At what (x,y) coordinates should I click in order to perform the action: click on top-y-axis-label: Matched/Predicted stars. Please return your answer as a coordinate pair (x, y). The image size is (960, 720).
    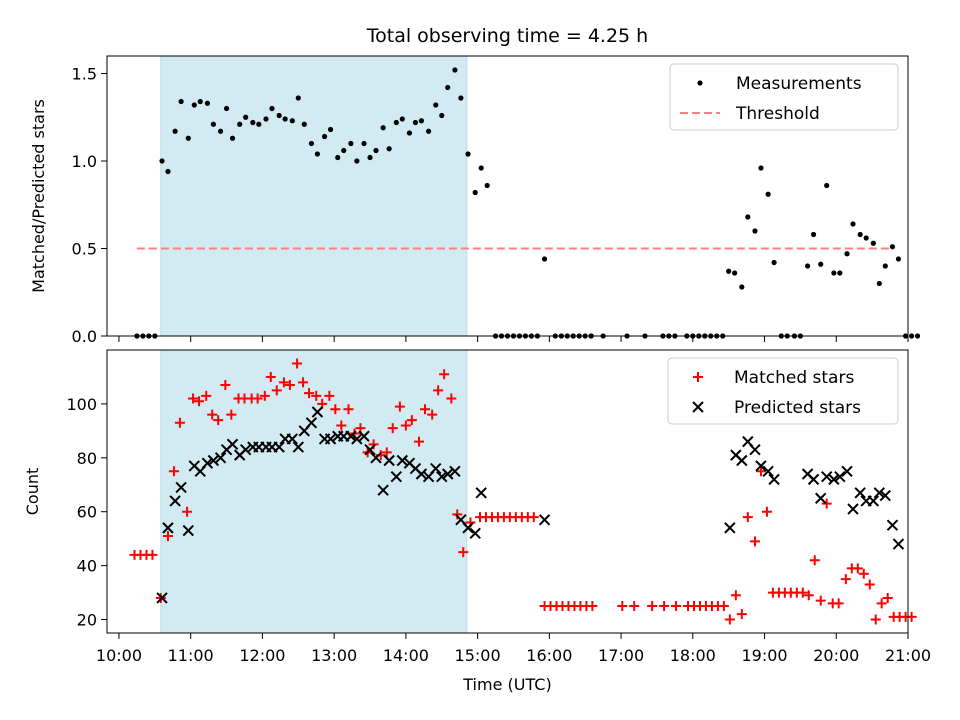
    Looking at the image, I should click on (38, 196).